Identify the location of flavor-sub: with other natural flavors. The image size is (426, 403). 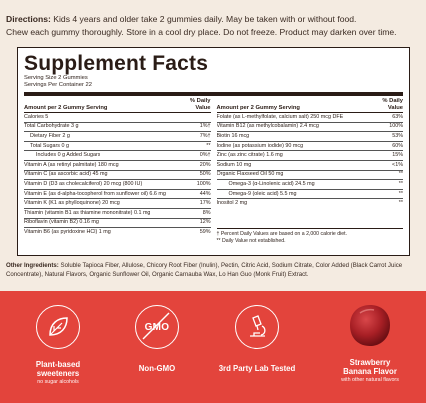
(370, 380).